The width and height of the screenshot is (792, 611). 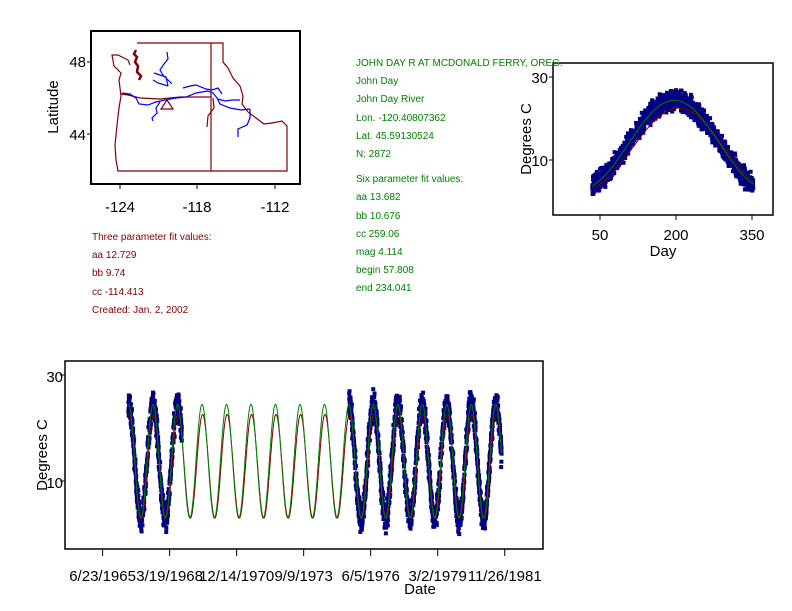 What do you see at coordinates (459, 63) in the screenshot?
I see `station-title: JOHN DAY R AT MCDONALD FERRY, OREG.` at bounding box center [459, 63].